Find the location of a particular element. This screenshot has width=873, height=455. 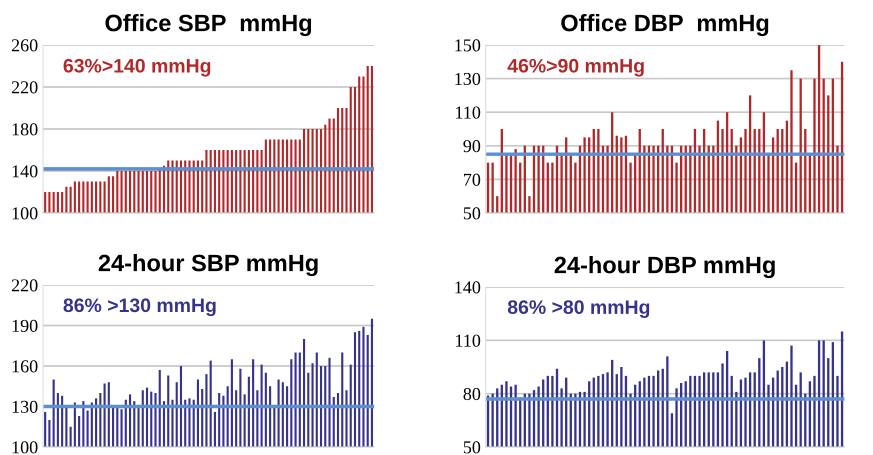

chart-title: 24-hour SBP mmHg is located at coordinates (208, 265).